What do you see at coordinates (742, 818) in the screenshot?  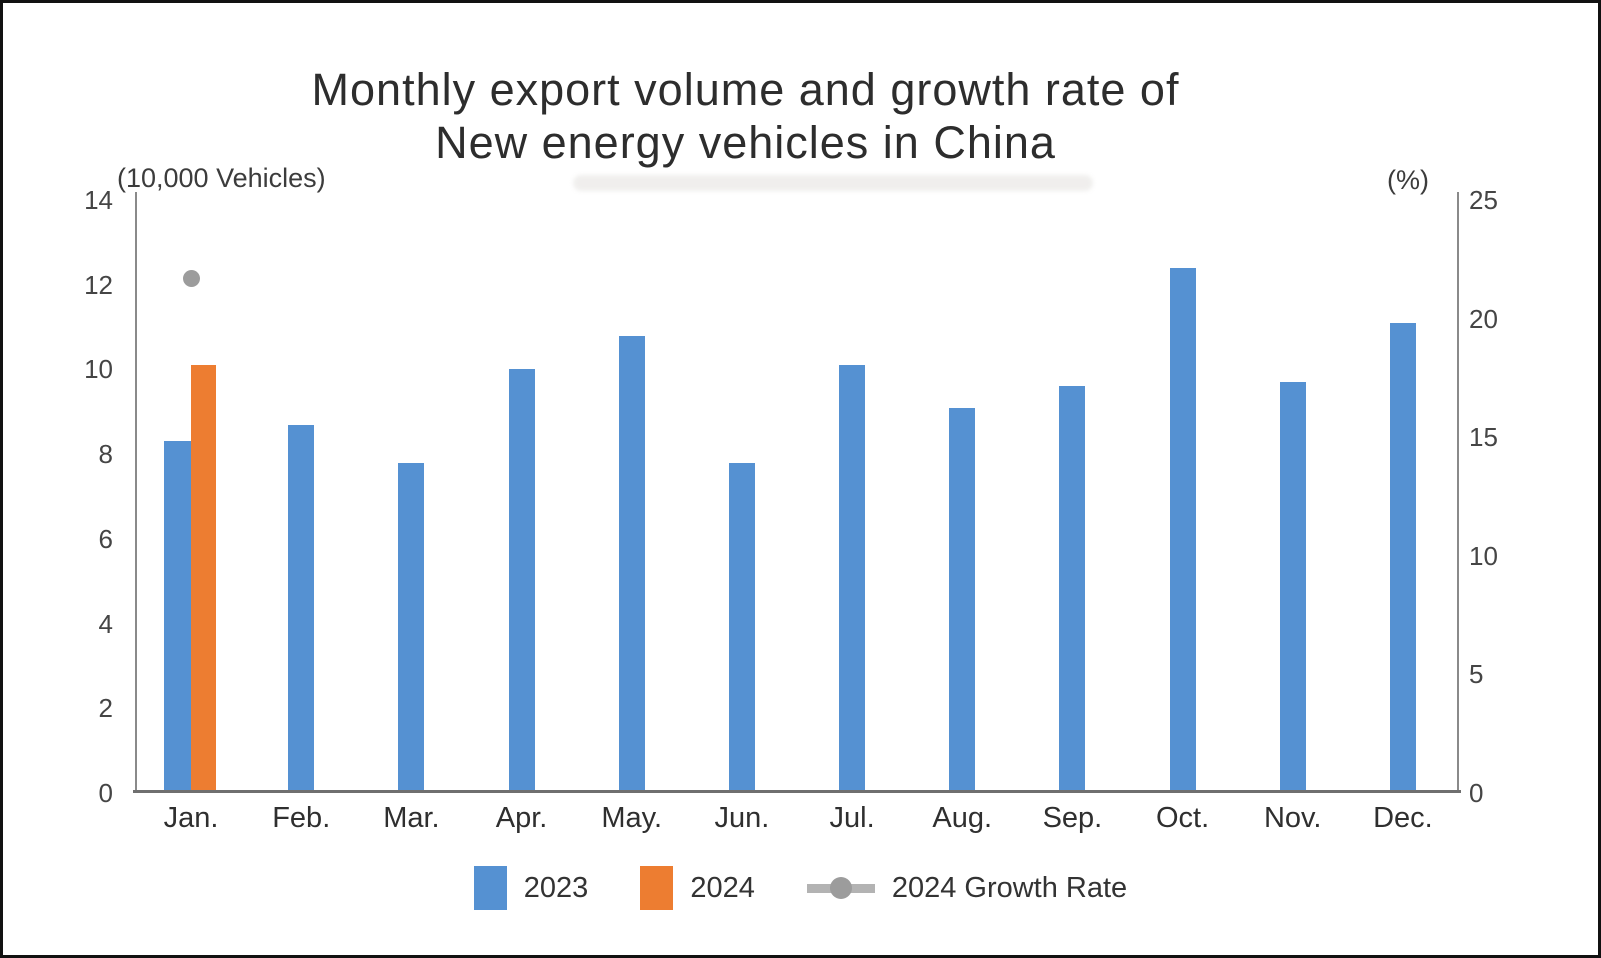 I see `x-label-Jun: Jun.` at bounding box center [742, 818].